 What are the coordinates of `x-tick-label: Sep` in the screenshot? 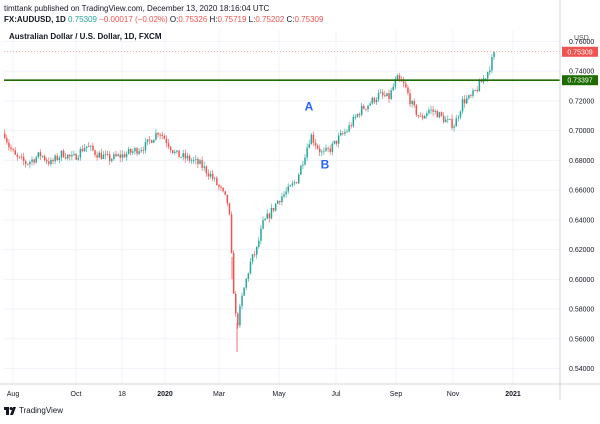 It's located at (396, 394).